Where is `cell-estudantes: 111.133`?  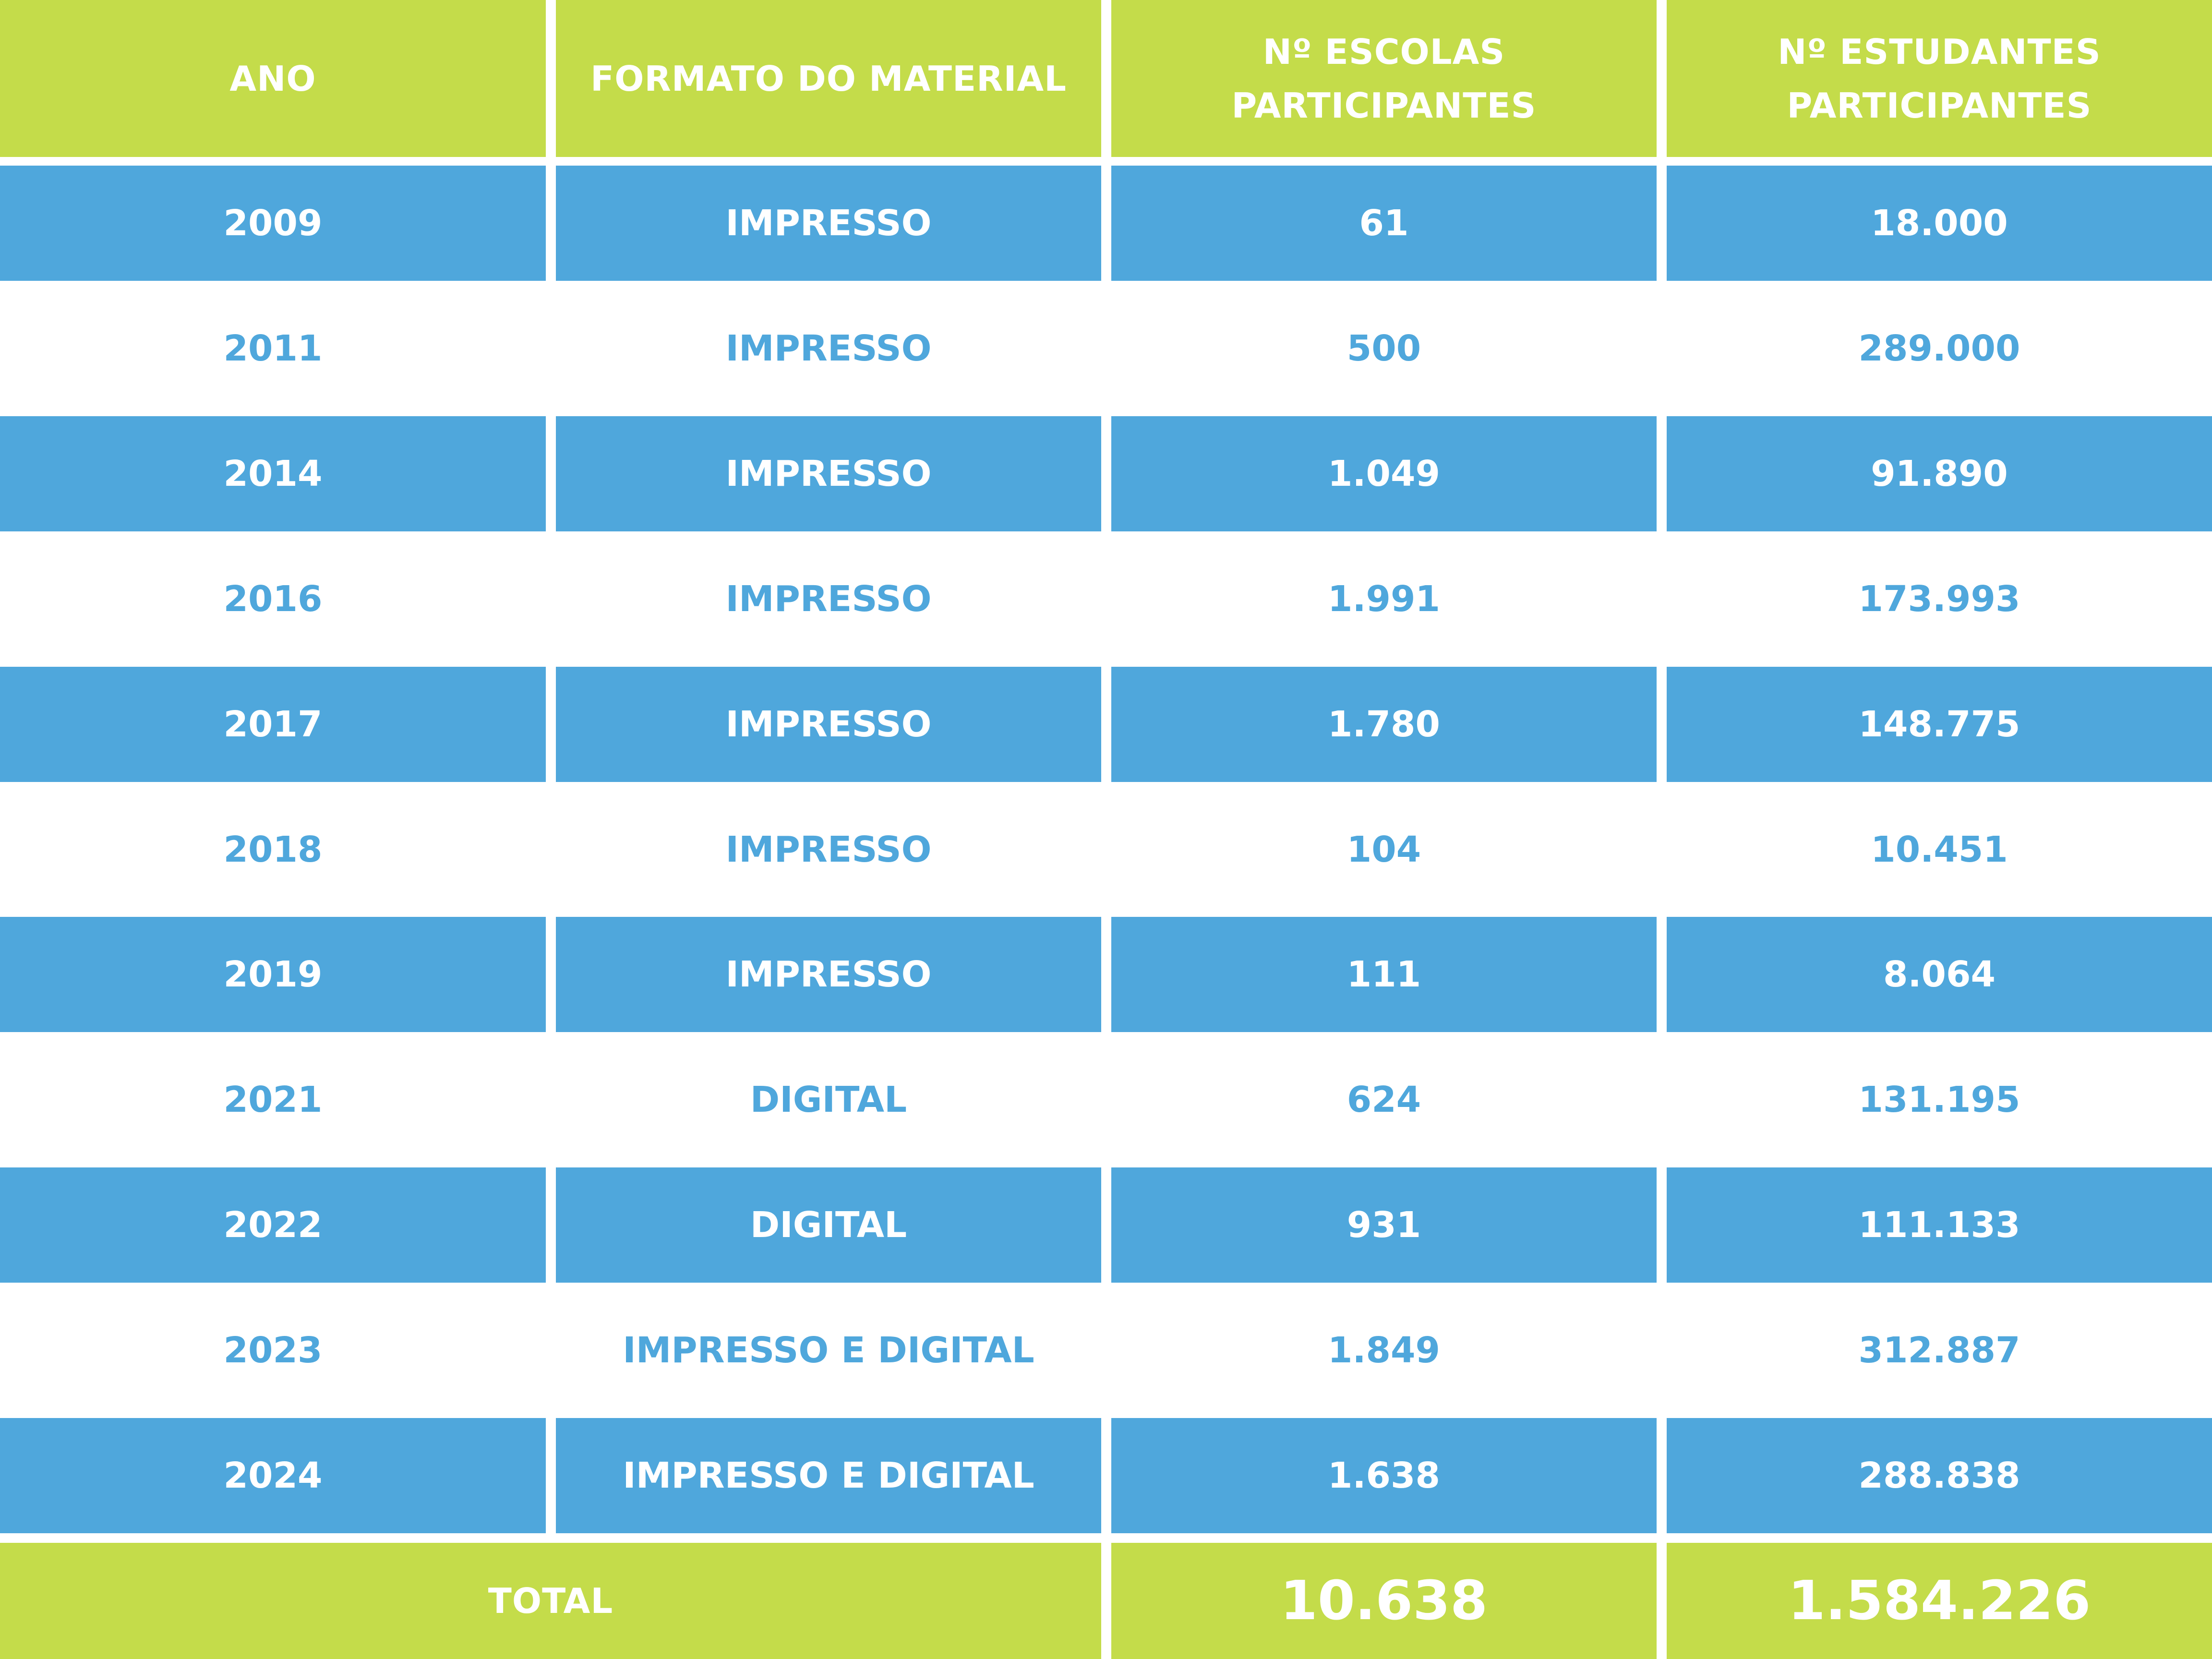
cell-estudantes: 111.133 is located at coordinates (1939, 1225).